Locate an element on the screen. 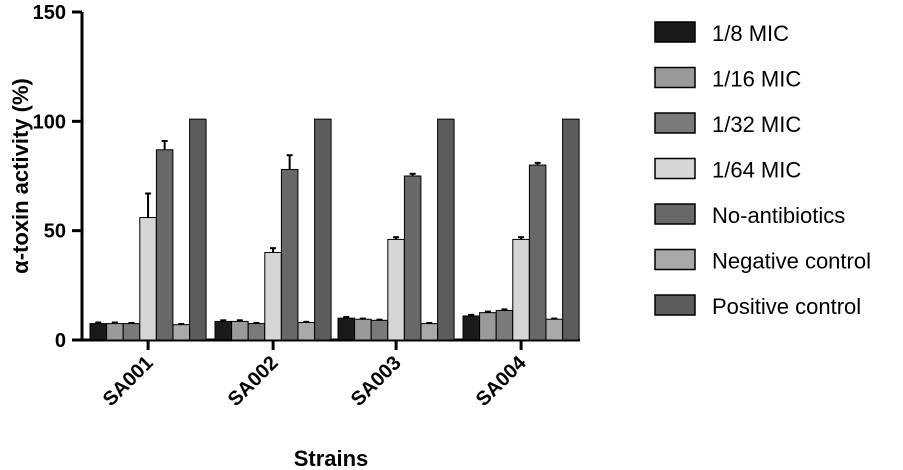 The image size is (903, 470). y-tick-label: 150 is located at coordinates (49, 13).